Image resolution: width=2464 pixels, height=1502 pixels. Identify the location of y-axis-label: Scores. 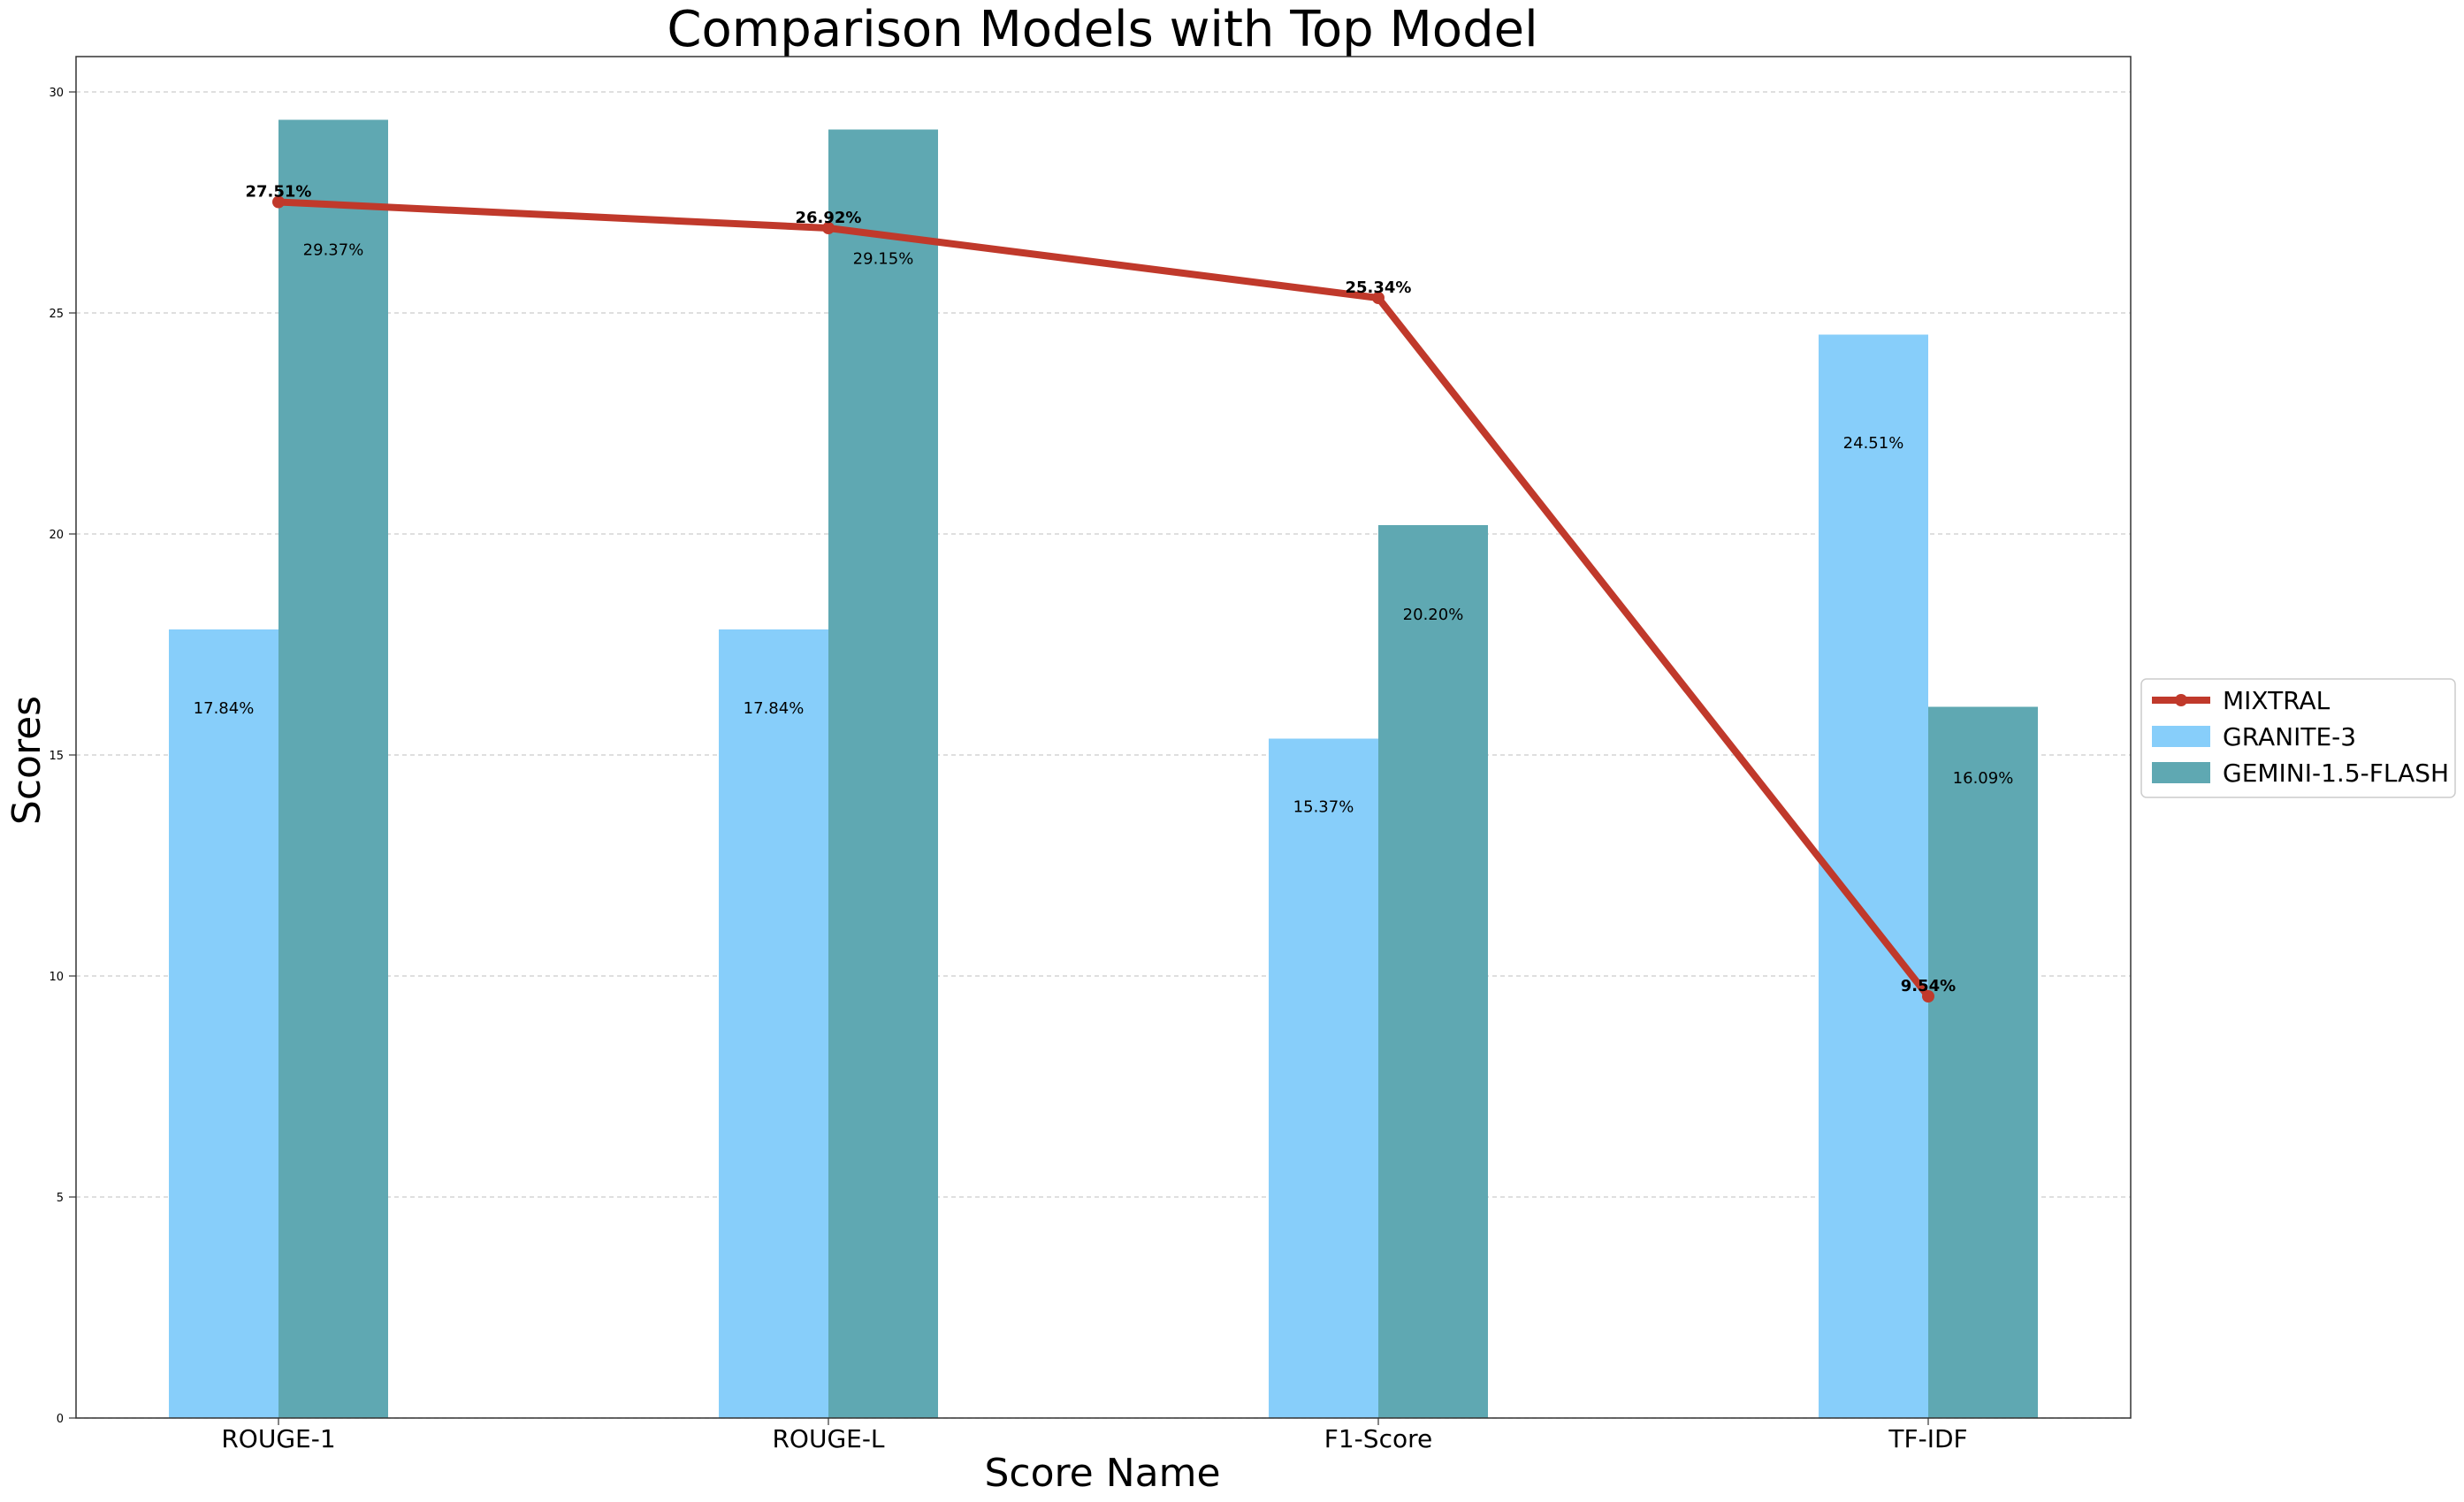
(27, 760).